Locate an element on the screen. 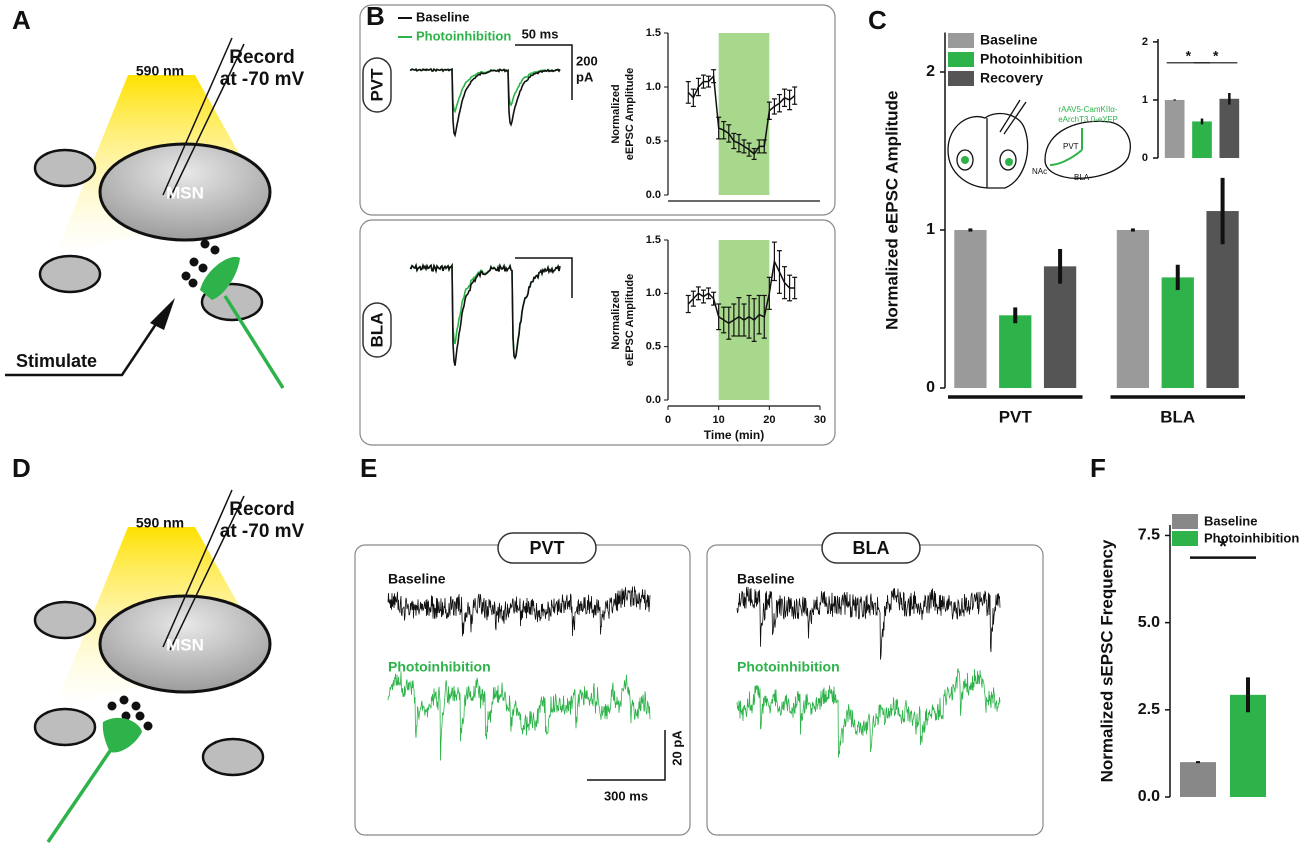 This screenshot has height=849, width=1300. panel-label: A is located at coordinates (21, 20).